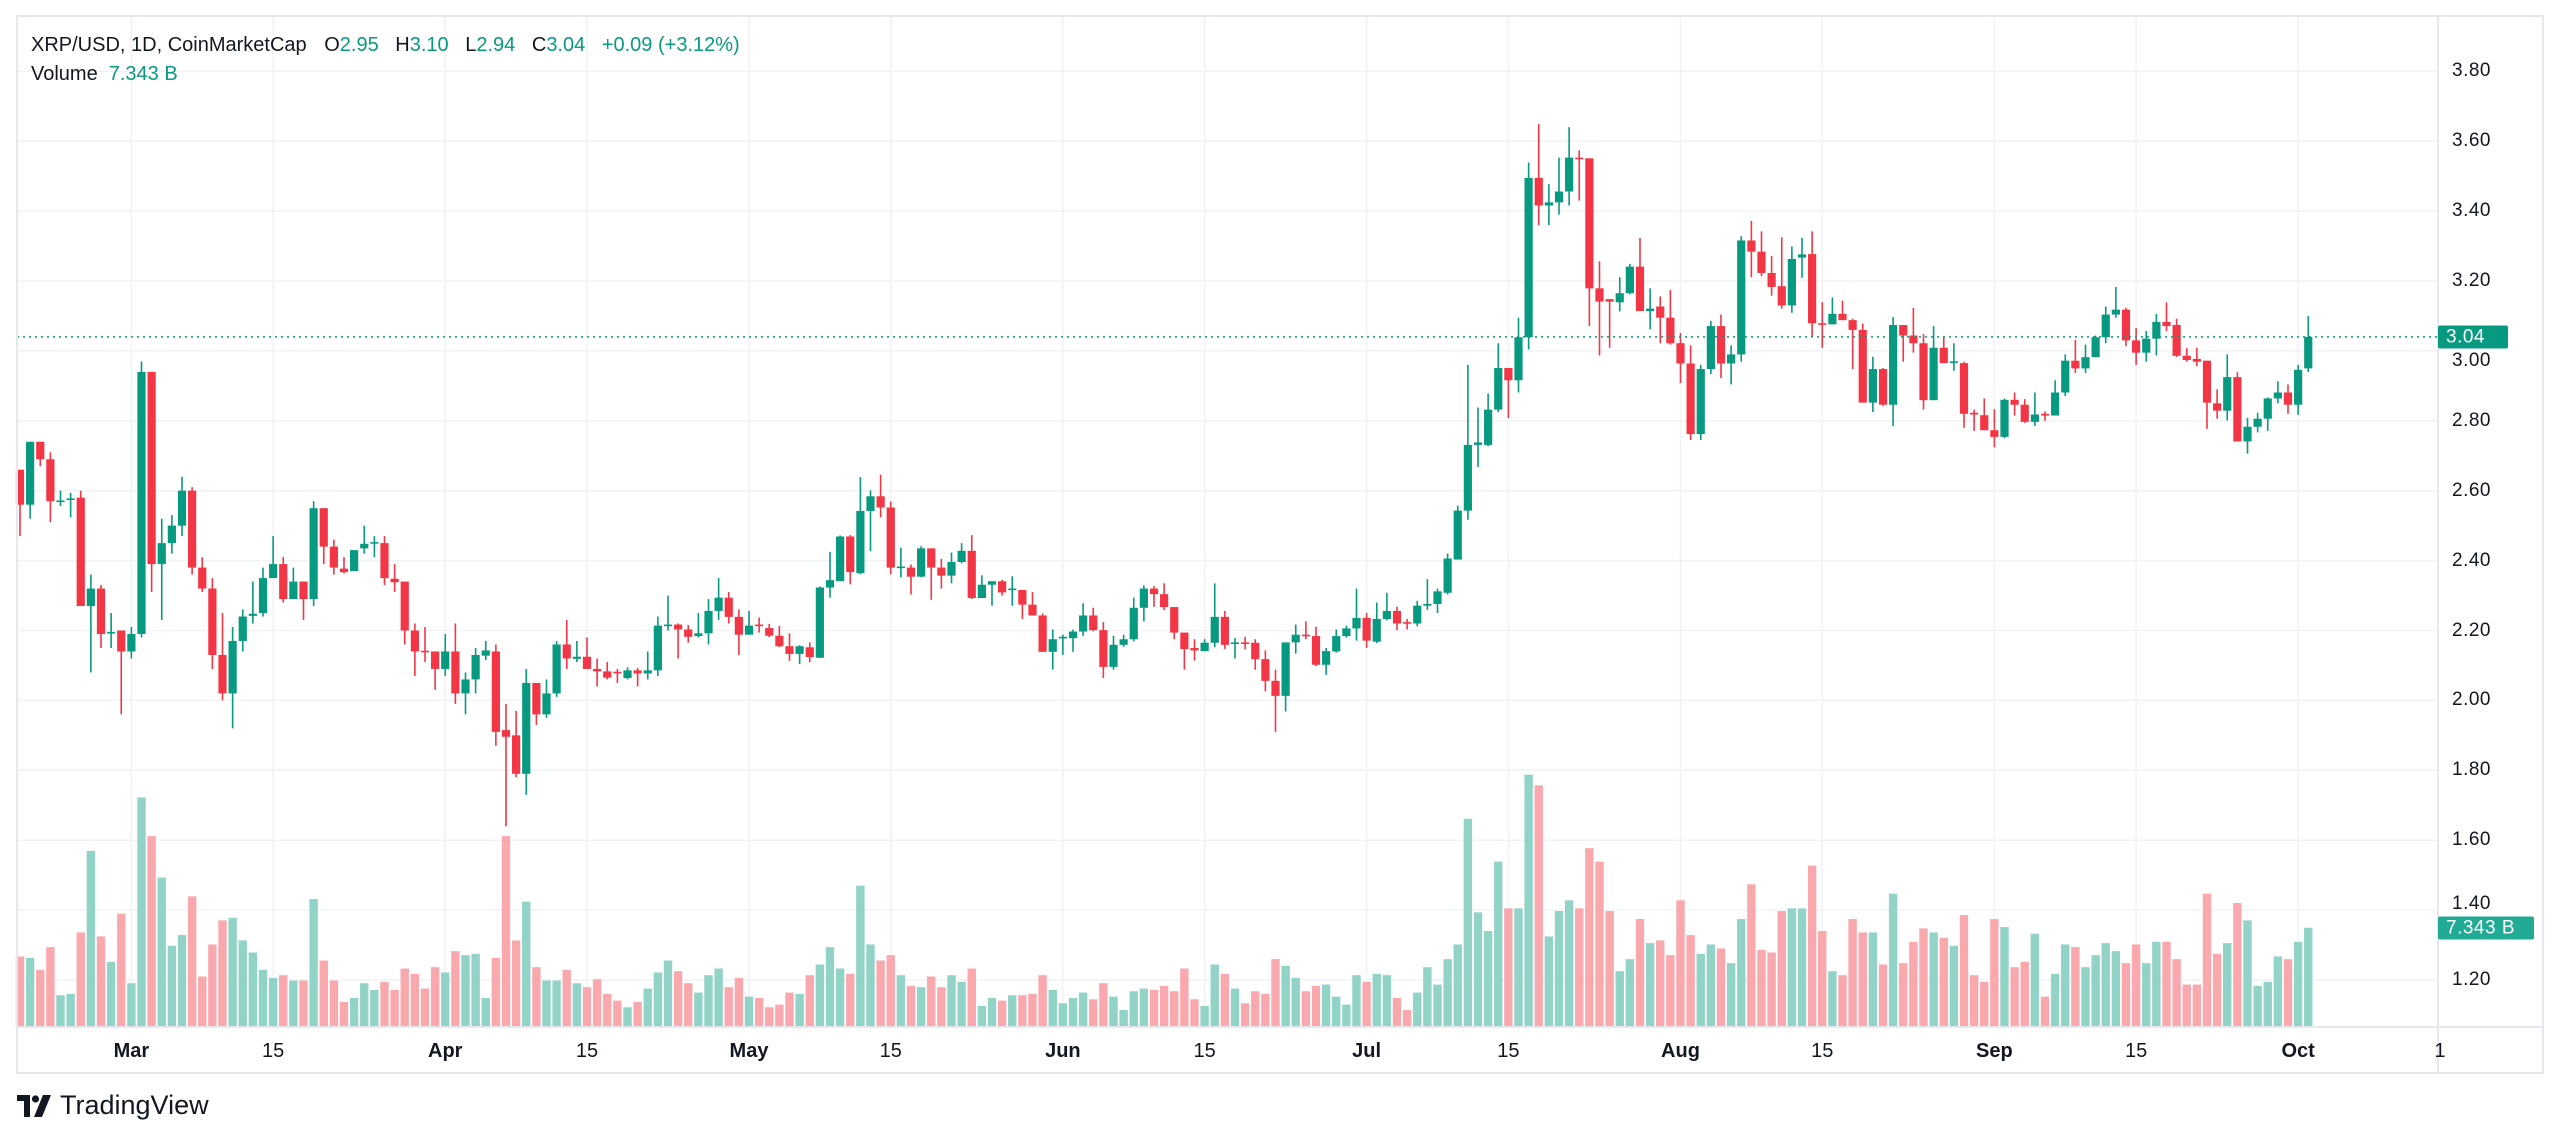 This screenshot has height=1133, width=2560. What do you see at coordinates (2440, 1051) in the screenshot?
I see `time-tick-label: 1` at bounding box center [2440, 1051].